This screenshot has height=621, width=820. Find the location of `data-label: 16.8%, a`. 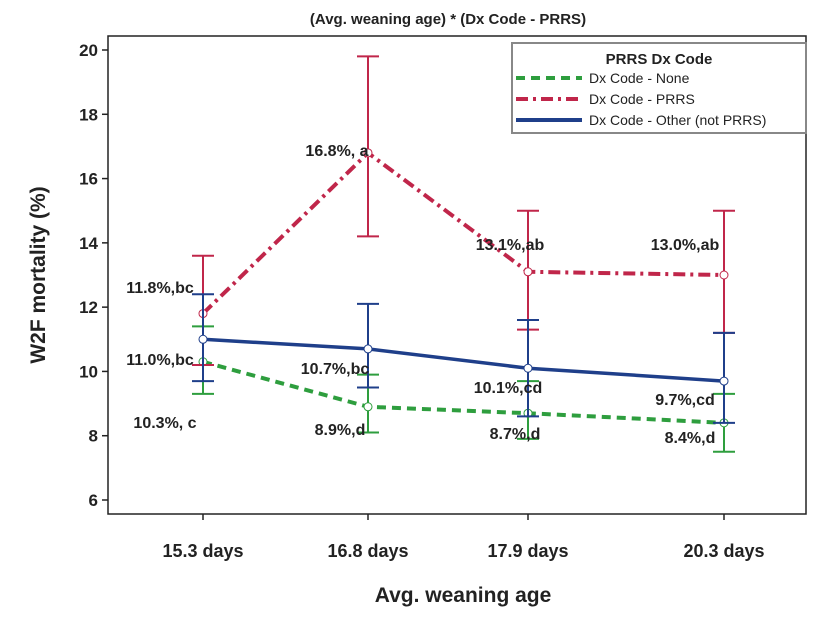

data-label: 16.8%, a is located at coordinates (336, 151).